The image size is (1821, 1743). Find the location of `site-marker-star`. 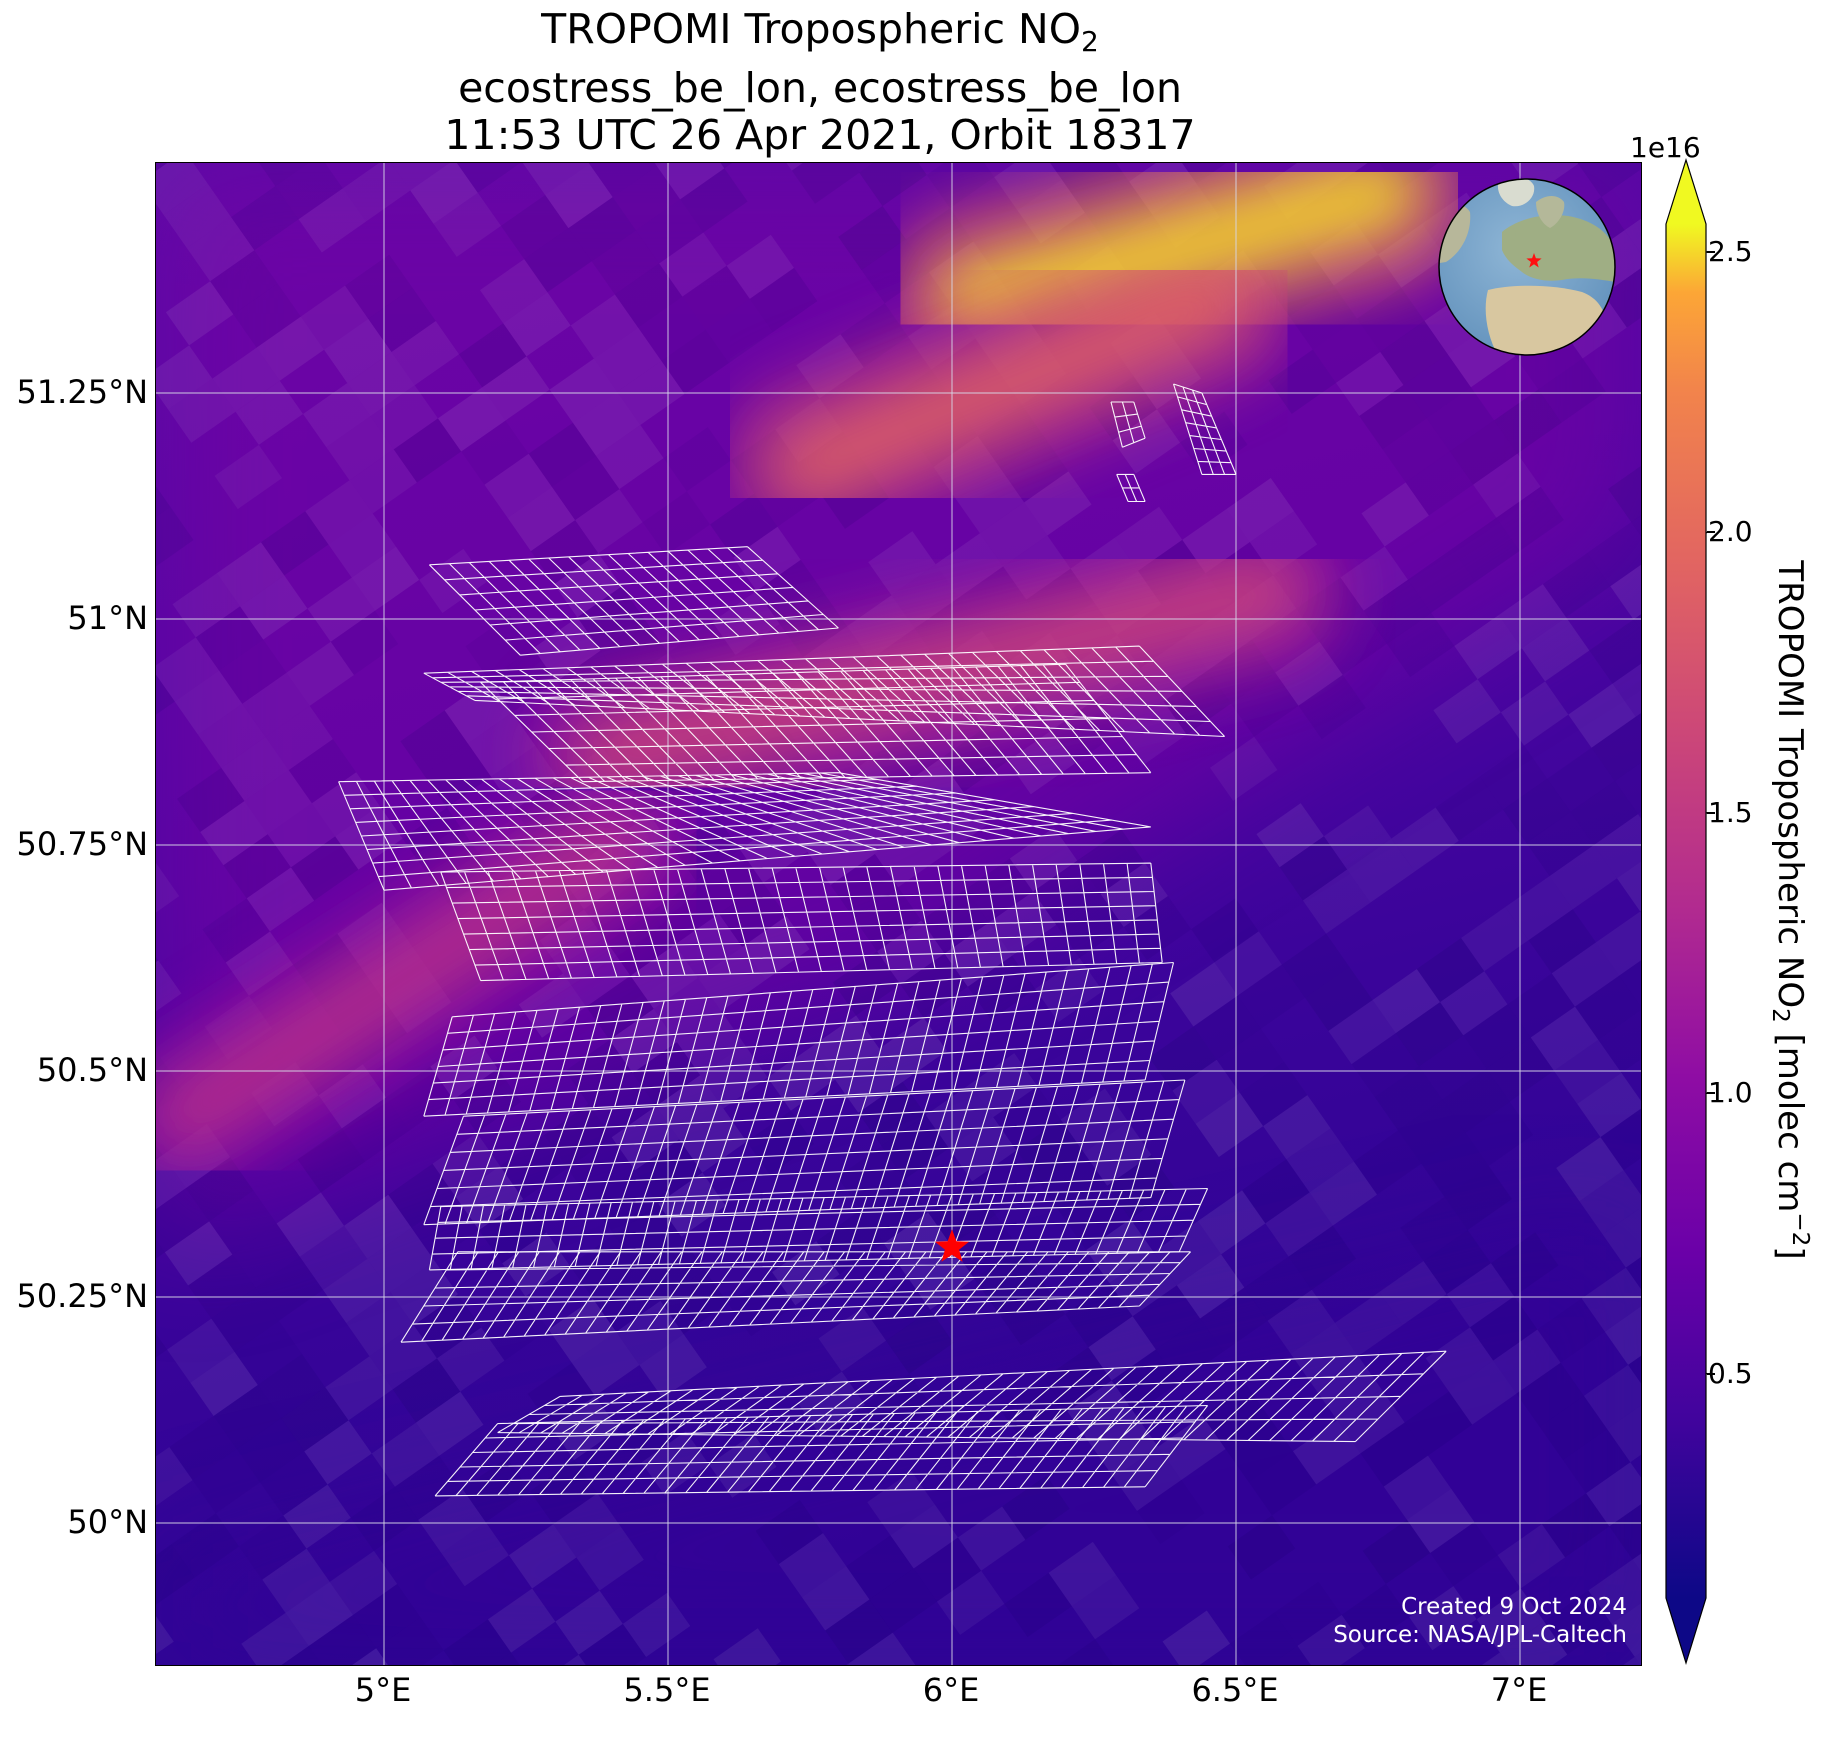

site-marker-star is located at coordinates (952, 1245).